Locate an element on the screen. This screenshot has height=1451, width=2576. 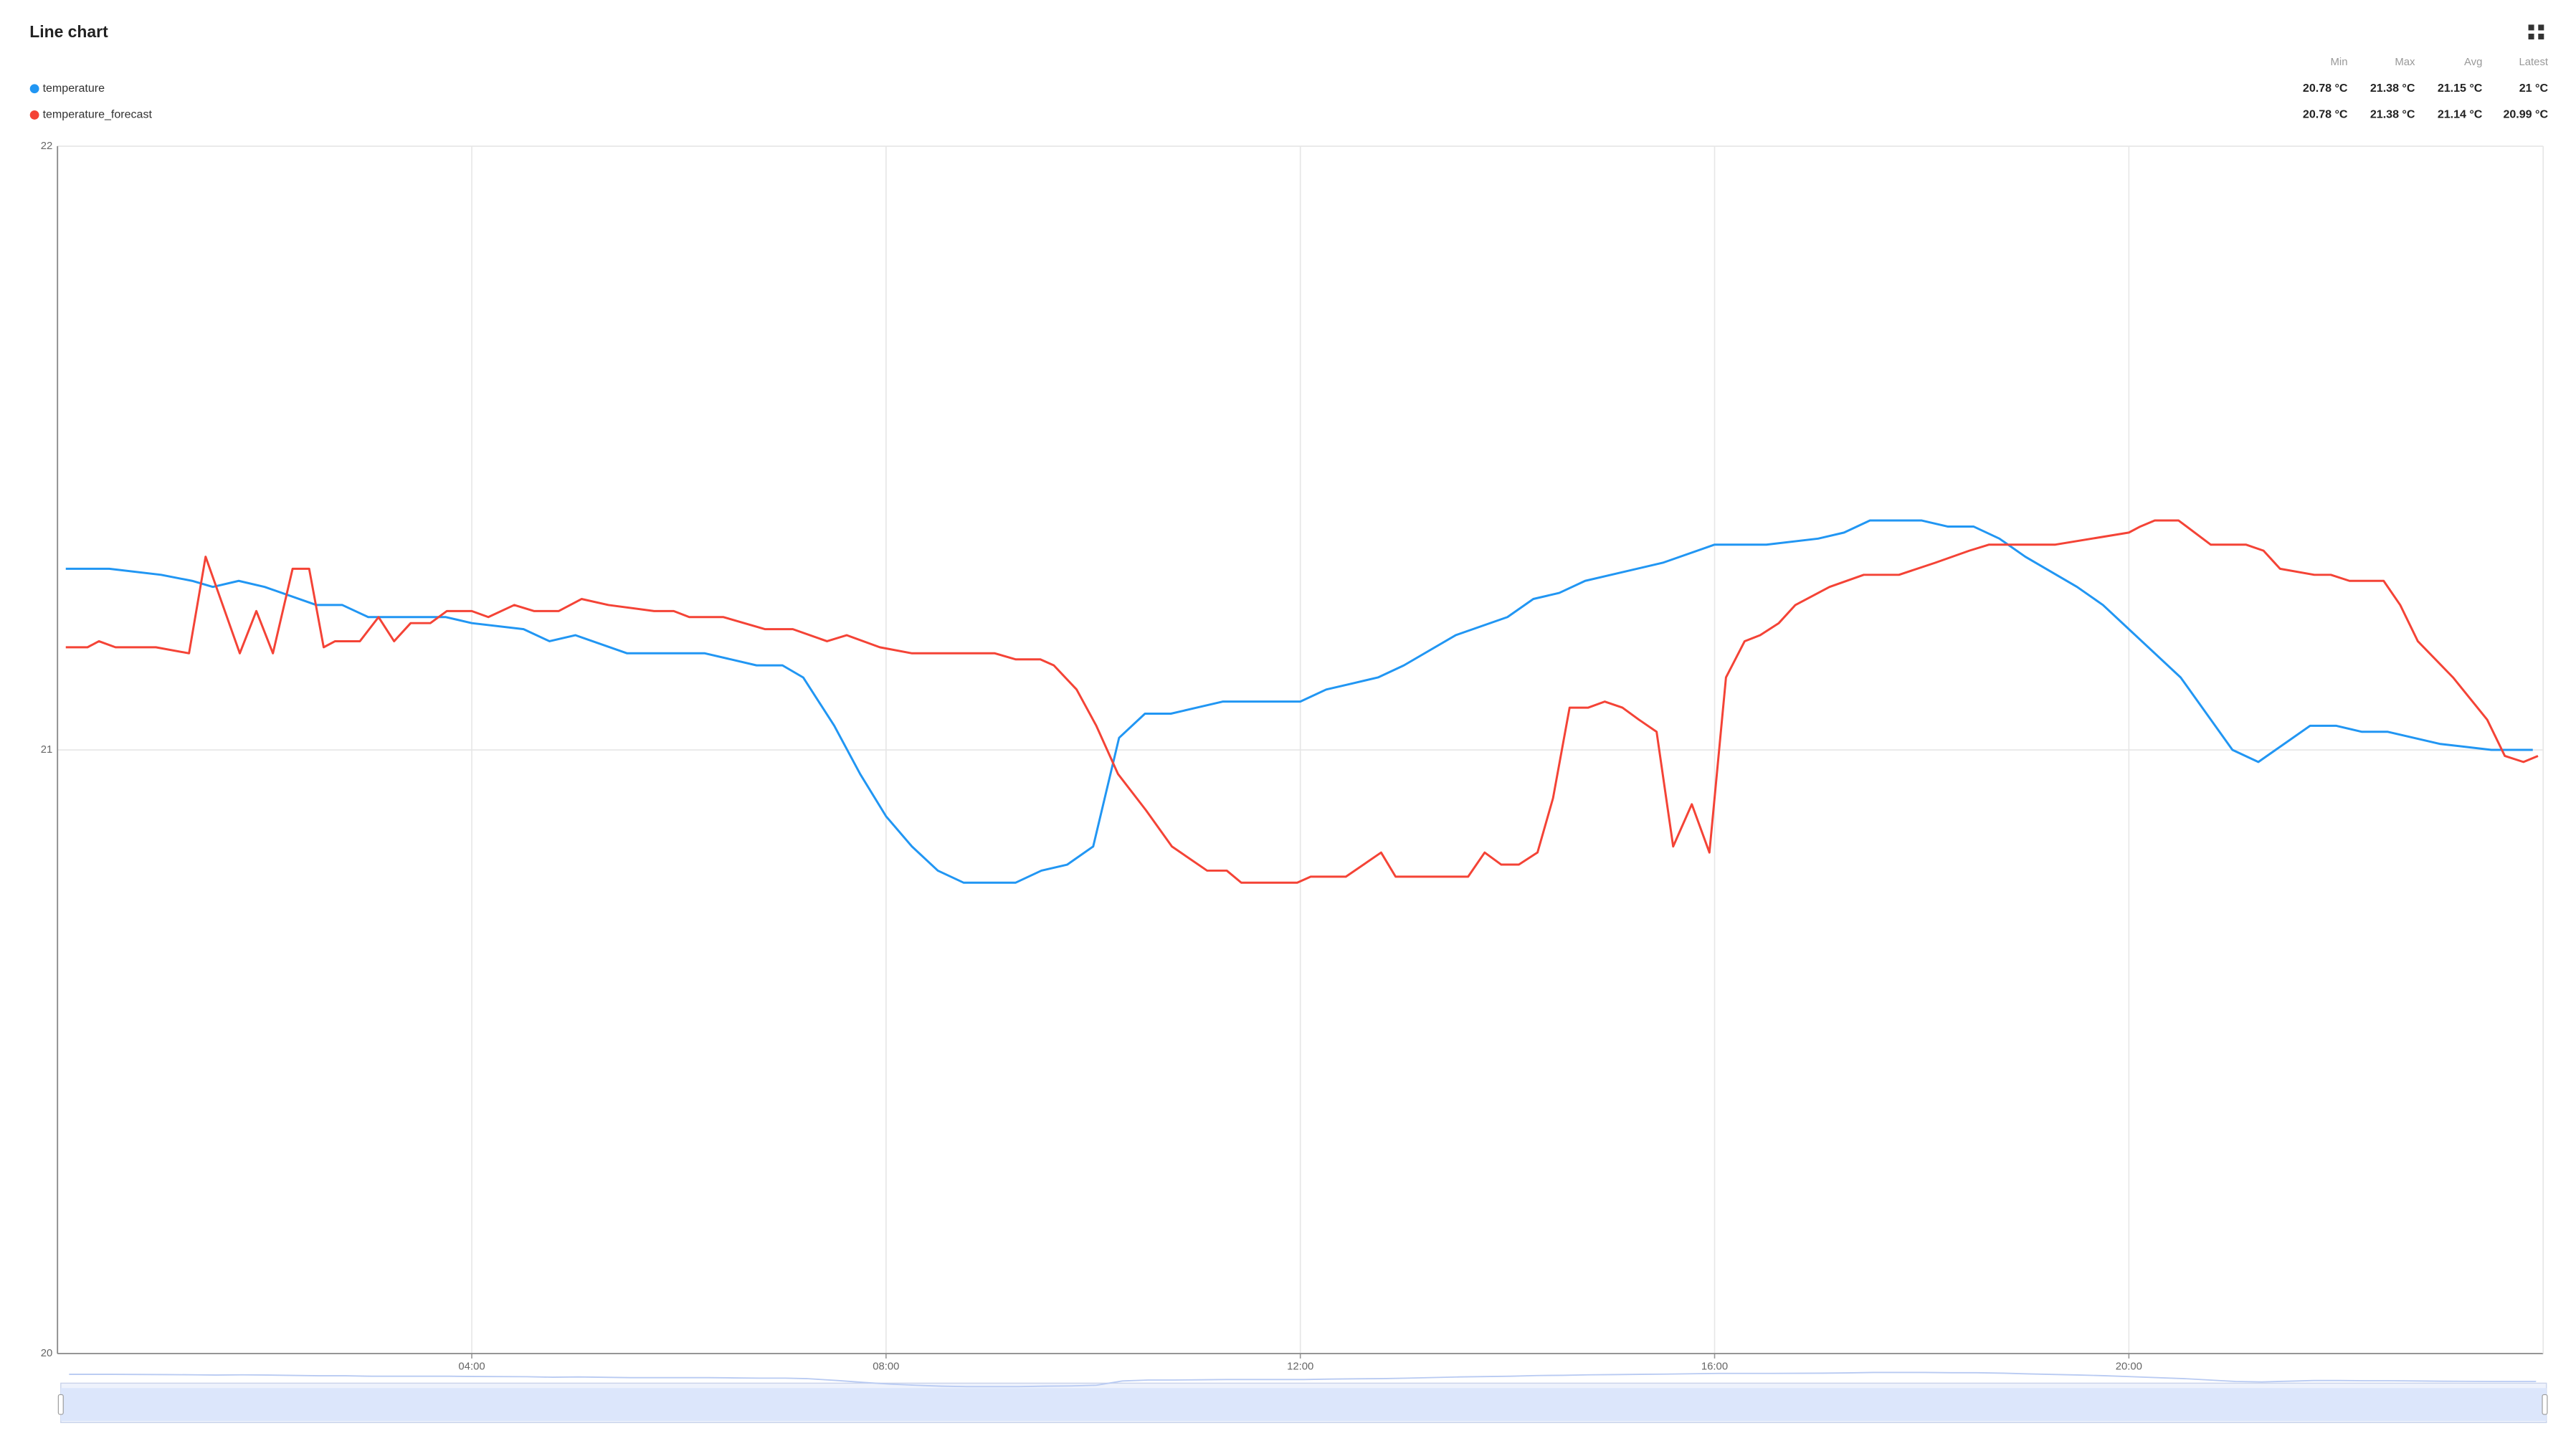
y-tick-label: 22 is located at coordinates (47, 146).